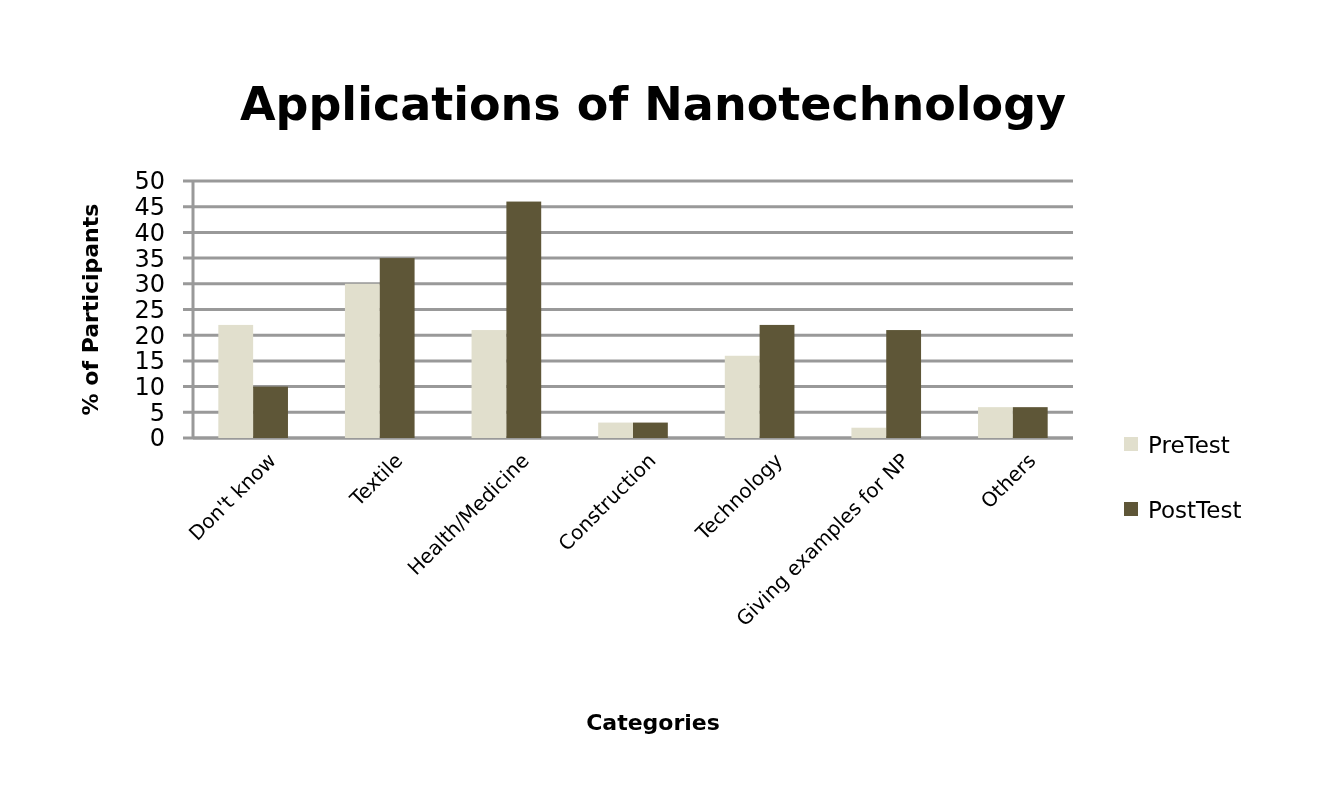  What do you see at coordinates (157, 412) in the screenshot?
I see `y-tick-label: 5` at bounding box center [157, 412].